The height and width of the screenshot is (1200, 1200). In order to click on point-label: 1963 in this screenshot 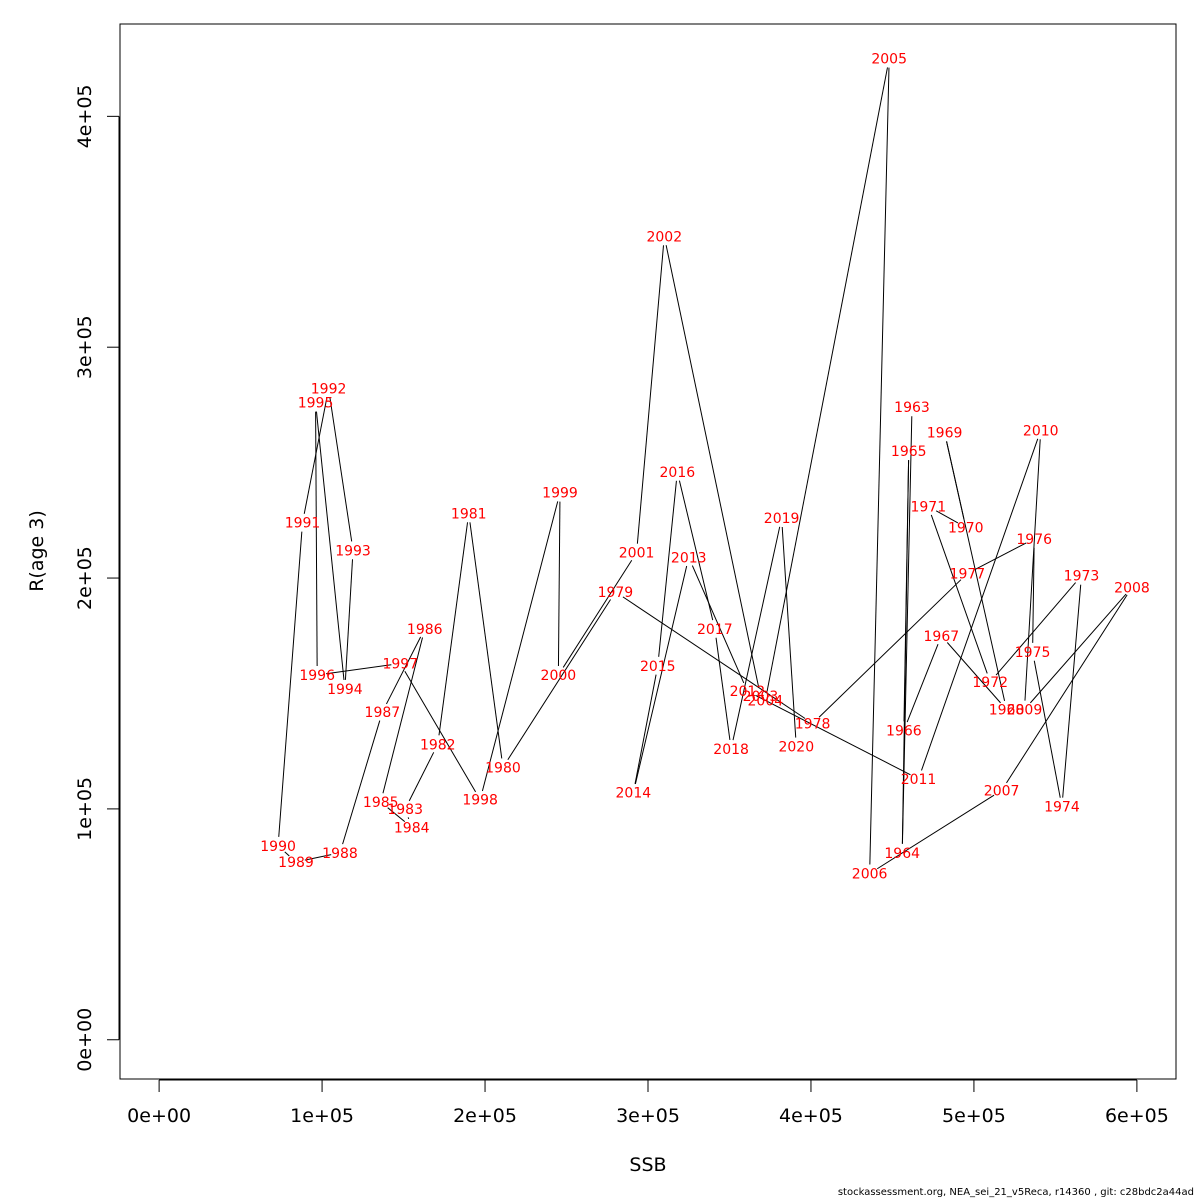, I will do `click(912, 408)`.